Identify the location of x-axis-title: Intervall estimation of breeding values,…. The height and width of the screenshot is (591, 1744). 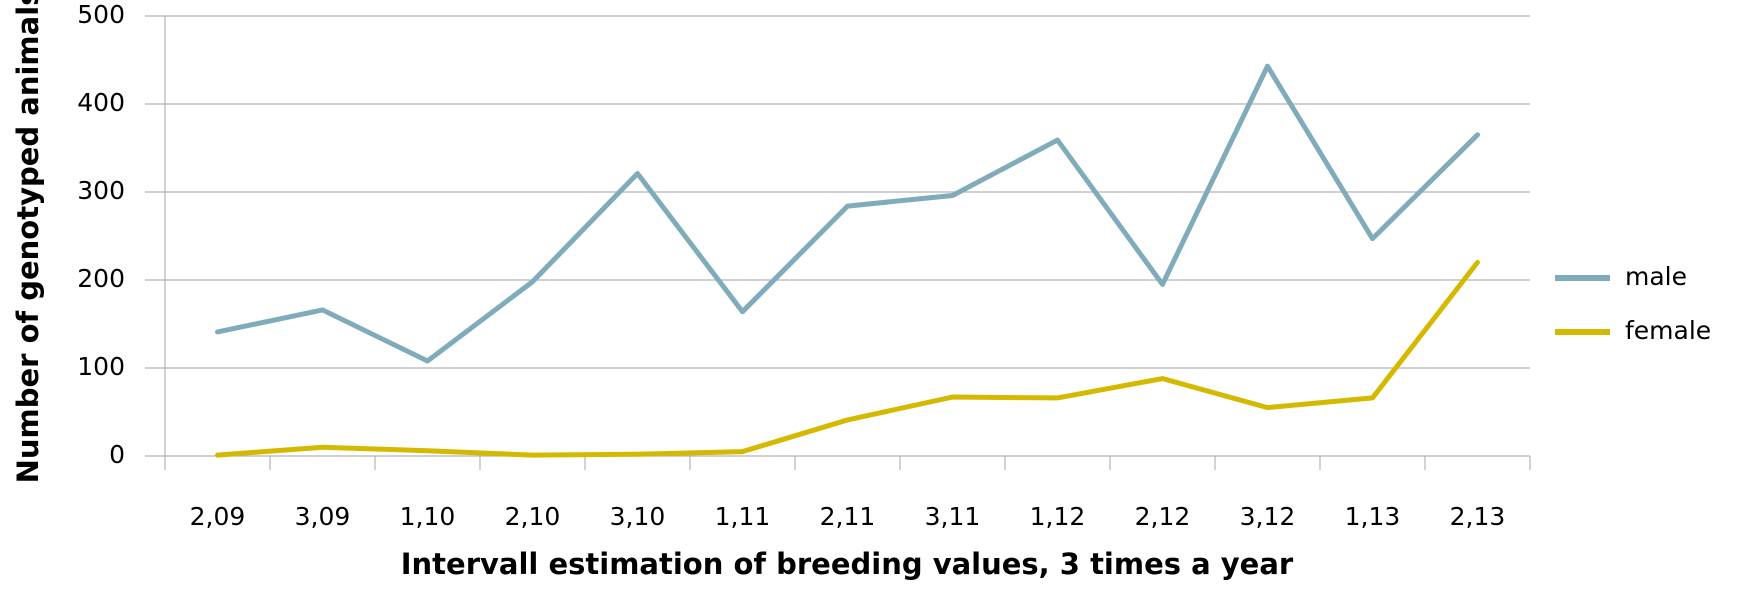
(847, 564).